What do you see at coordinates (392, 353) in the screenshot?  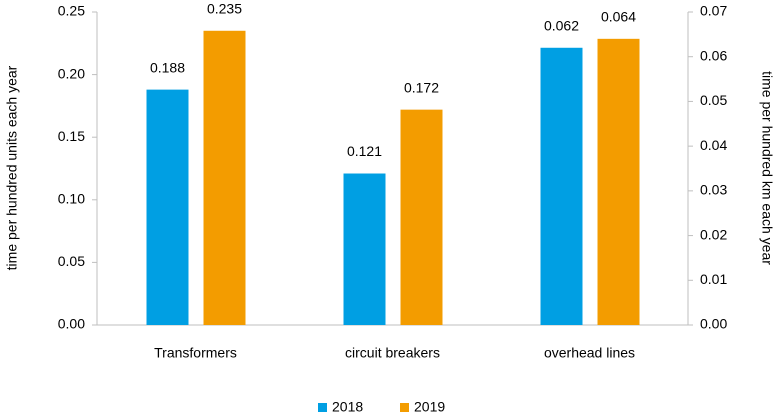 I see `x-tick-label: circuit breakers` at bounding box center [392, 353].